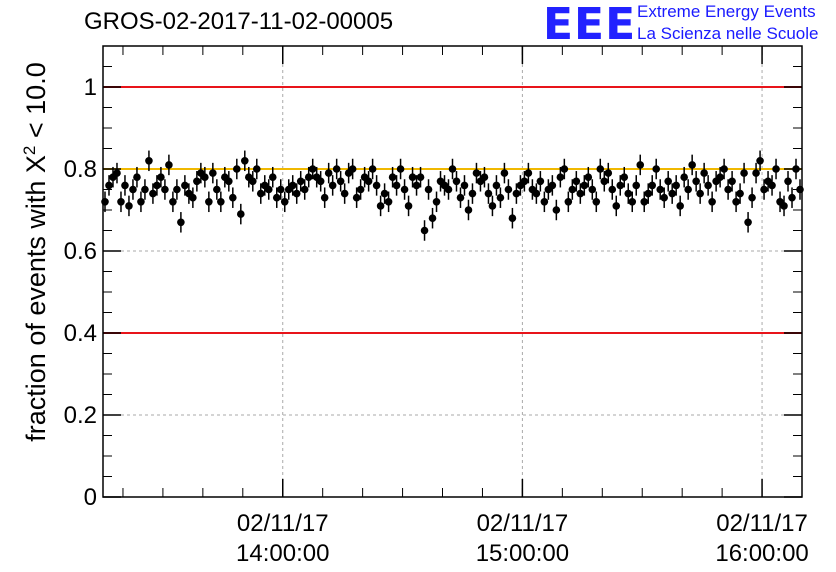  I want to click on y-tick-label: 1, so click(90, 87).